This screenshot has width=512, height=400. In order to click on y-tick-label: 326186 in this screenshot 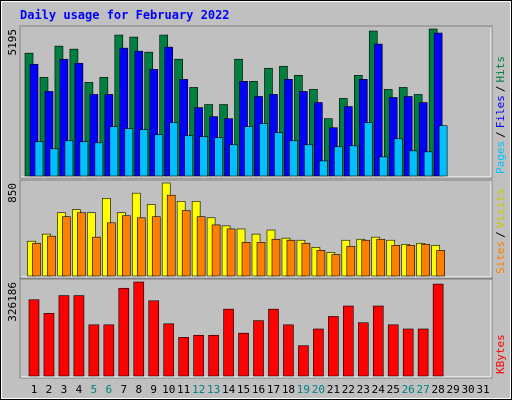, I will do `click(12, 302)`.